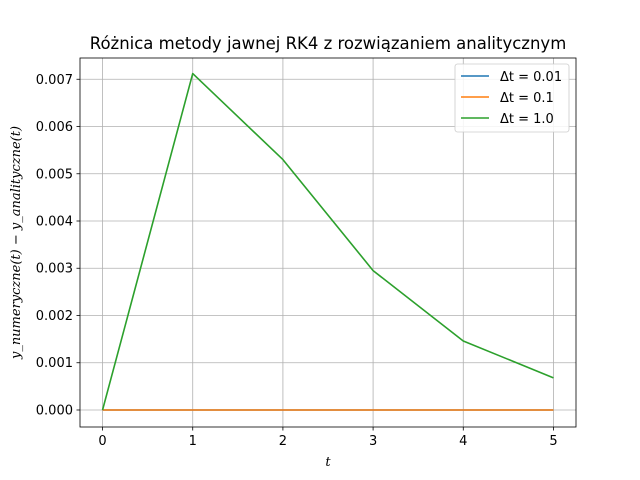  Describe the element at coordinates (531, 77) in the screenshot. I see `legend-label: Δt = 0.01` at that location.